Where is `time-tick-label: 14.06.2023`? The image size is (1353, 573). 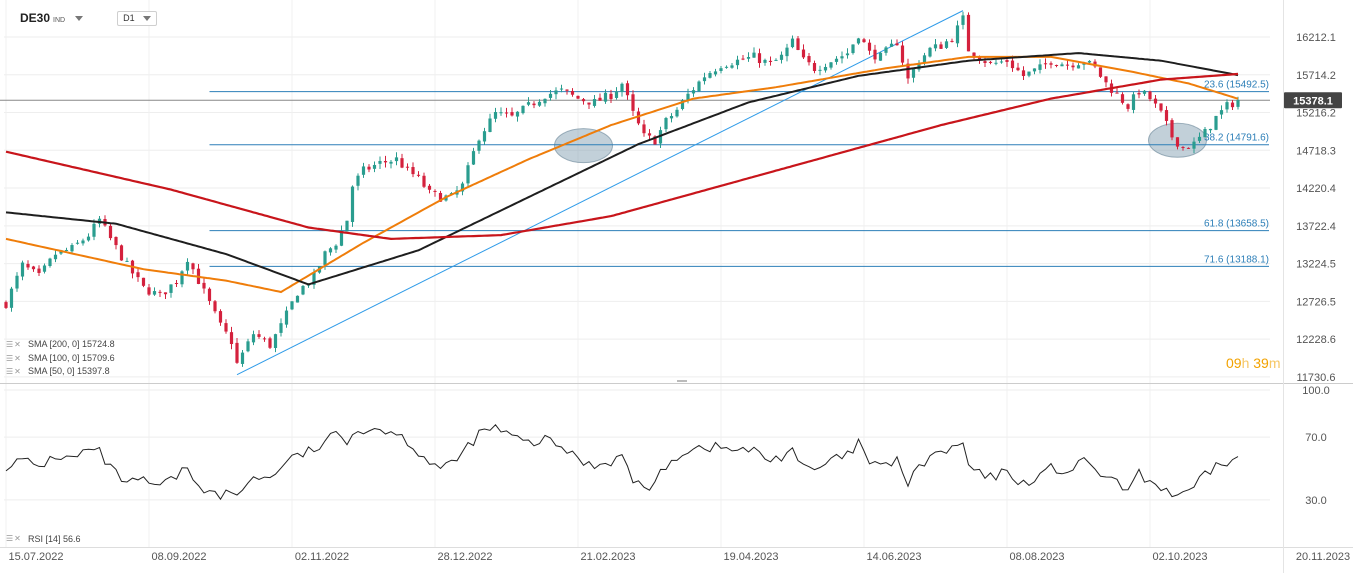
time-tick-label: 14.06.2023 is located at coordinates (893, 557).